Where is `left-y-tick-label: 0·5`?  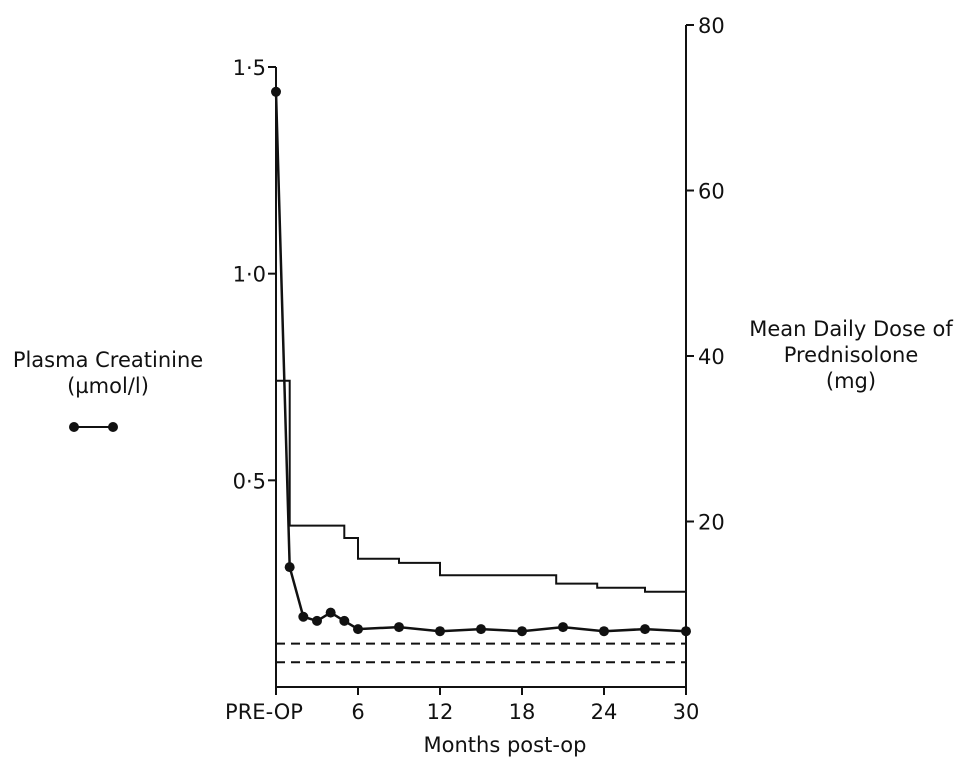
left-y-tick-label: 0·5 is located at coordinates (249, 481).